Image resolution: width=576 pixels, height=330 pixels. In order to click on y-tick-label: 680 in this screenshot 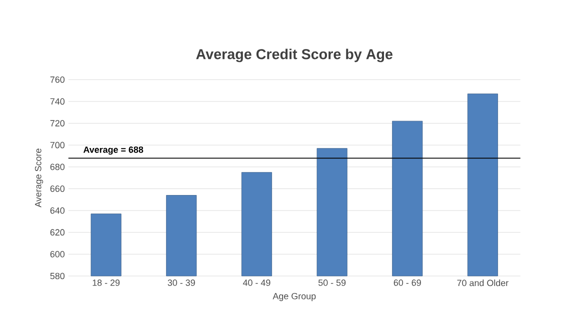, I will do `click(57, 167)`.